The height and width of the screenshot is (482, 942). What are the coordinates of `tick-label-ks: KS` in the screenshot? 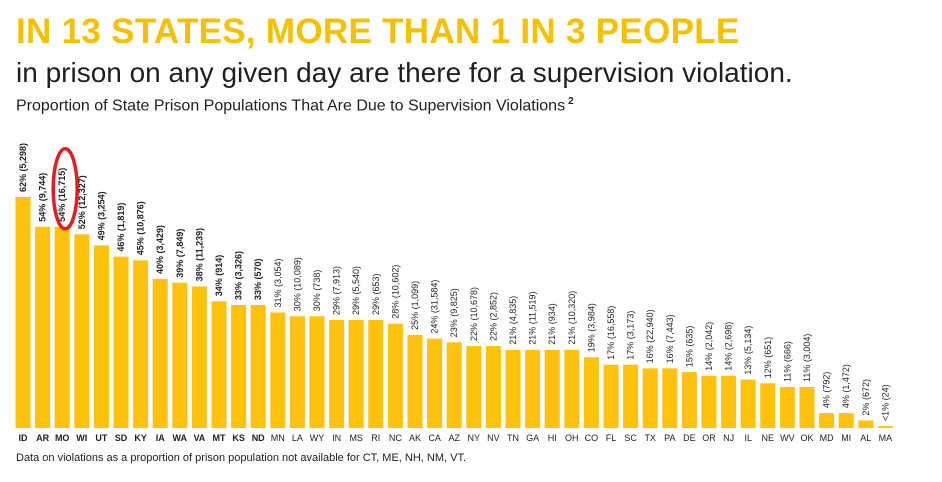 It's located at (238, 438).